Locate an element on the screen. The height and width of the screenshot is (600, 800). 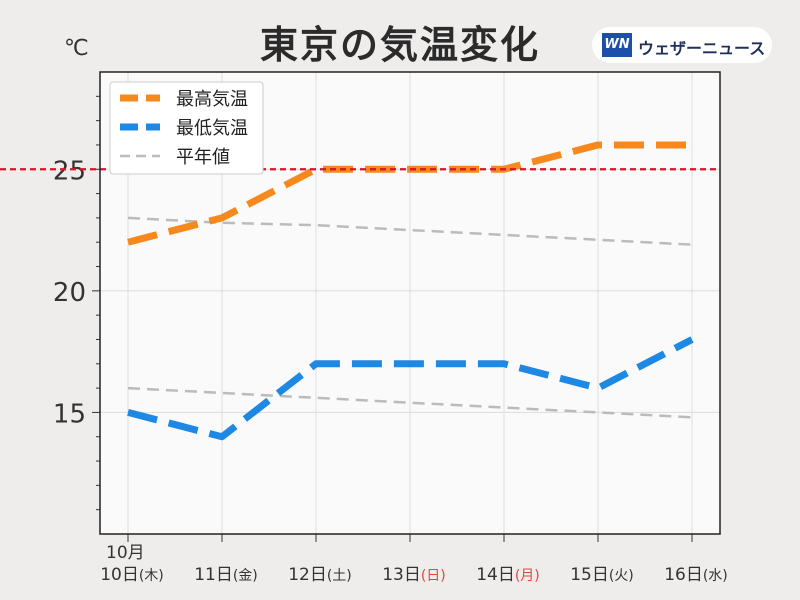
x-month-label: 10月 is located at coordinates (125, 553).